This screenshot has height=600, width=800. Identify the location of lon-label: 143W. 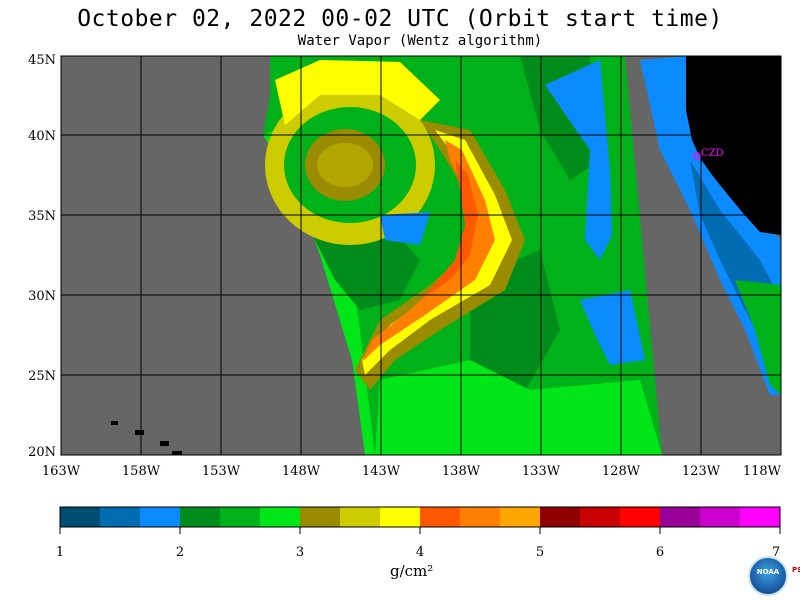
(381, 471).